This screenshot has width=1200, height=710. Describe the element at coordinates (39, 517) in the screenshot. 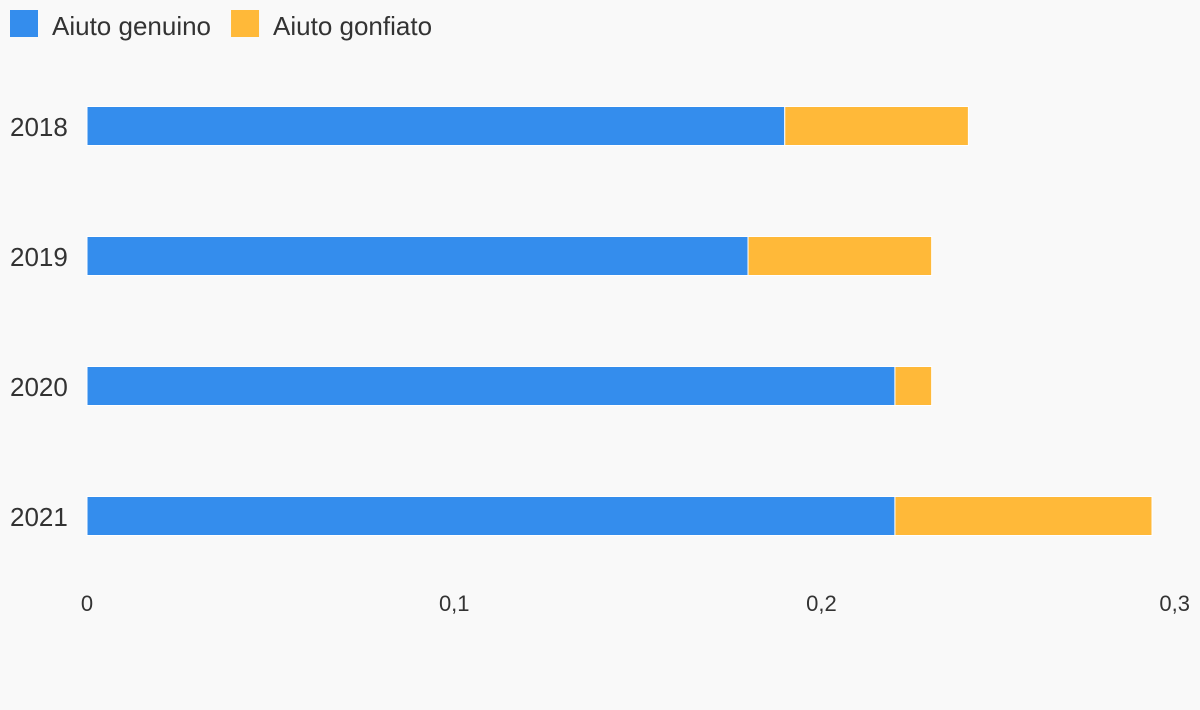

I see `category-label-2021: 2021` at that location.